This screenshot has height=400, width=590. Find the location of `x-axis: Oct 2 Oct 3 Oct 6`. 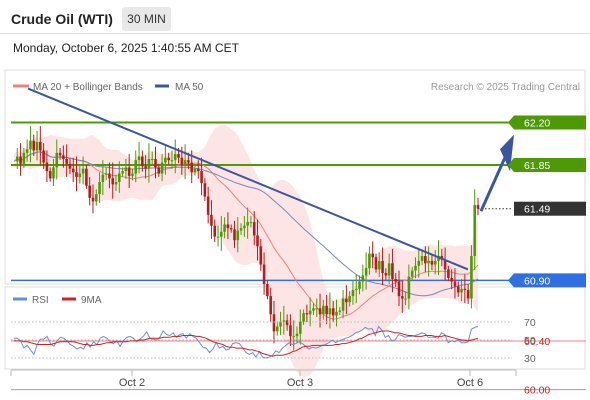

x-axis: Oct 2 Oct 3 Oct 6 is located at coordinates (263, 379).